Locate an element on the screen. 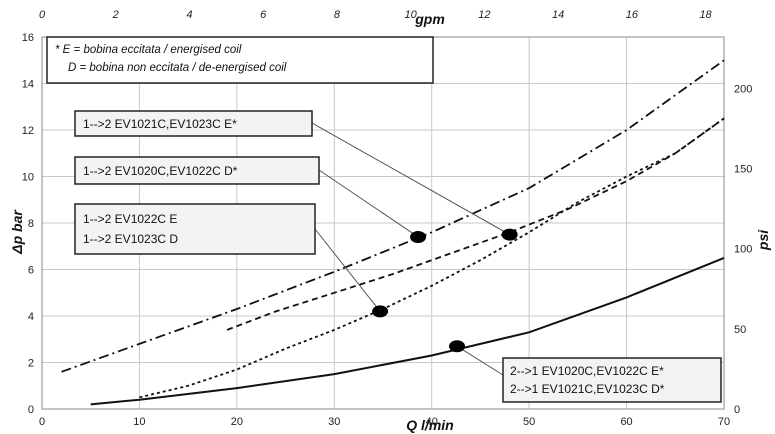 The width and height of the screenshot is (775, 434). coil-note-line-1: * E = bobina eccitata / energised coil is located at coordinates (148, 50).